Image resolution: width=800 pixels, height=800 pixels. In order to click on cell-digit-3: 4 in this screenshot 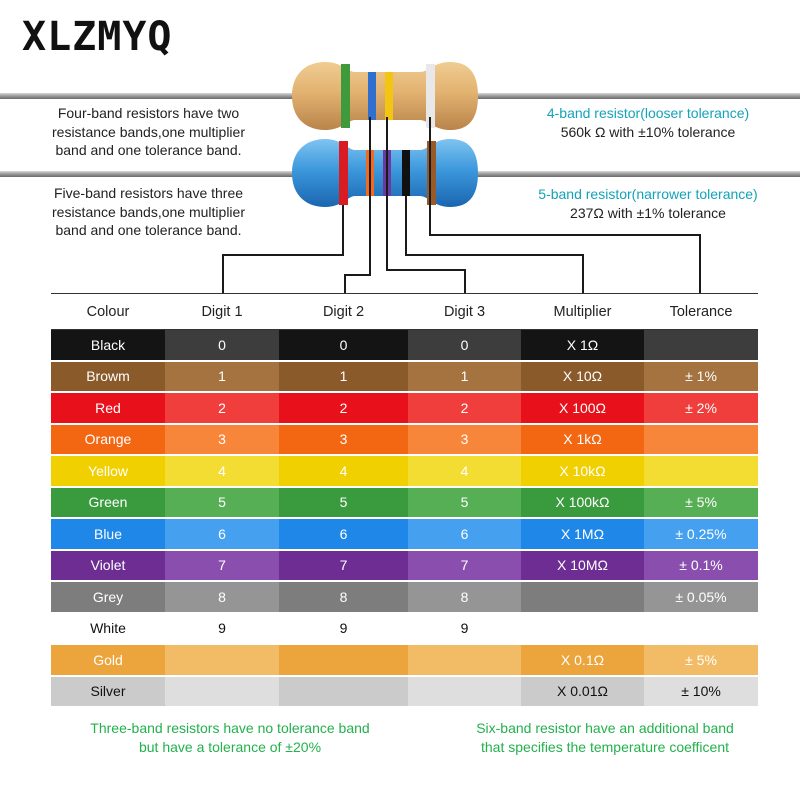, I will do `click(464, 471)`.